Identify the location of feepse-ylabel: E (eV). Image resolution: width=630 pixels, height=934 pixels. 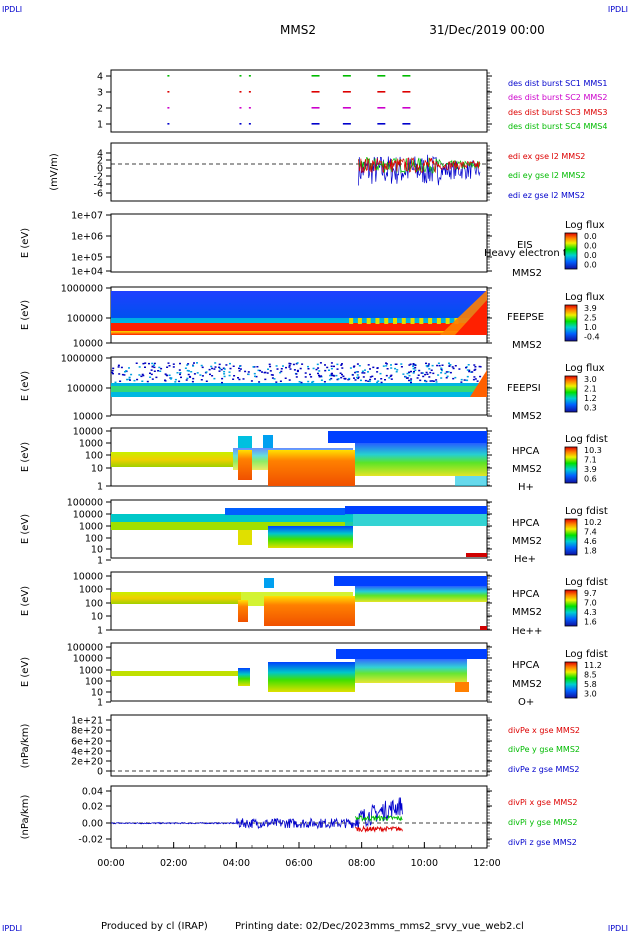
(25, 315).